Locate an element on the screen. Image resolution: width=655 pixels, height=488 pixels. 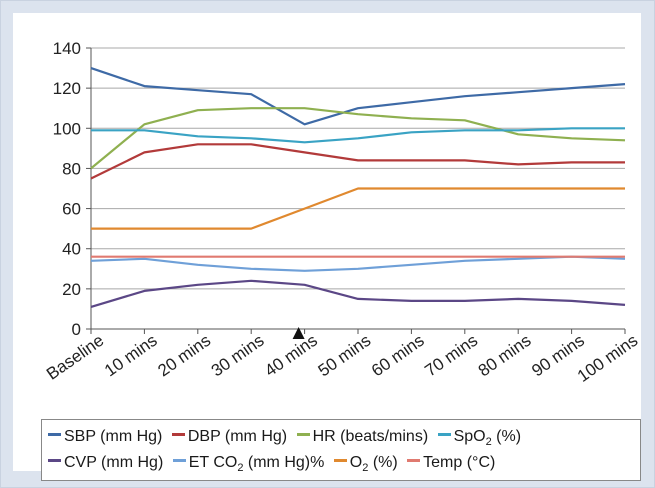
y-tick-label: 0 is located at coordinates (76, 329).